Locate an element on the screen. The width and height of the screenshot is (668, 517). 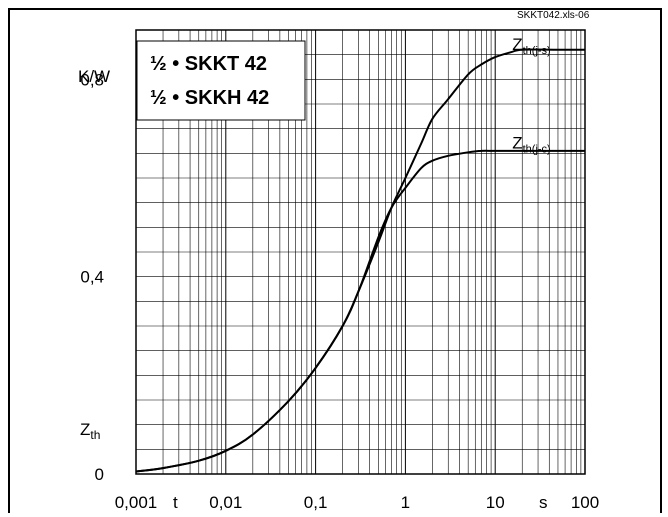
series-label: Zth(j-c) is located at coordinates (531, 145).